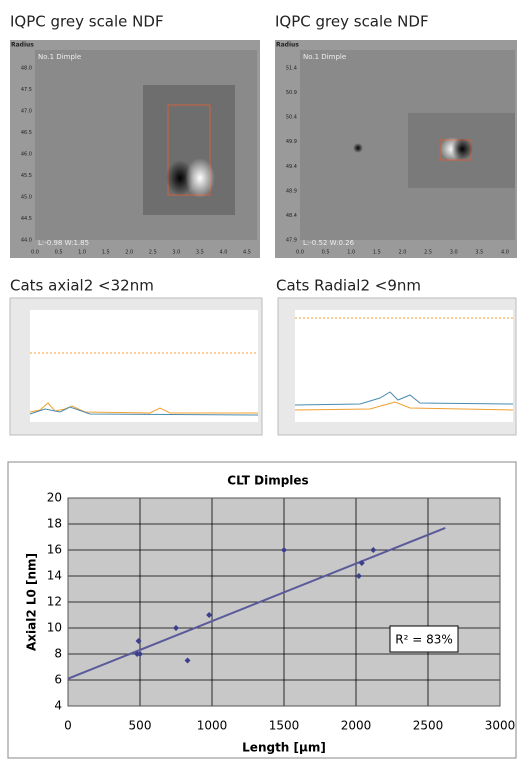  Describe the element at coordinates (267, 481) in the screenshot. I see `chart-title: CLT Dimples` at that location.